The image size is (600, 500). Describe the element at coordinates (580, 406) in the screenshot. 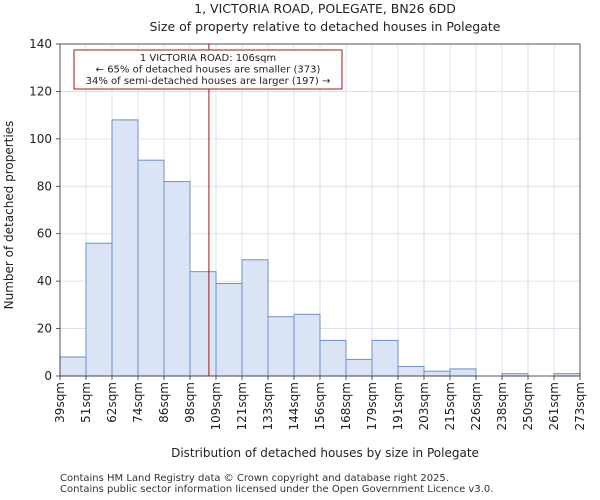

I see `x-tick-label: 273sqm` at that location.